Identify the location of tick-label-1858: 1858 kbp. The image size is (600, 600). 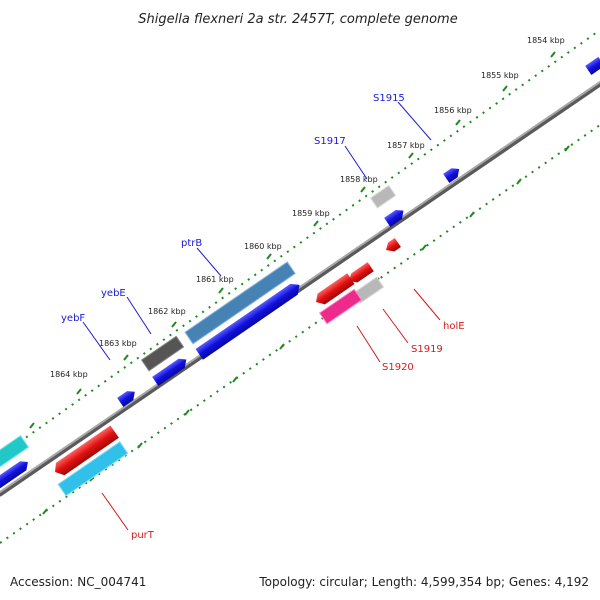
(359, 179).